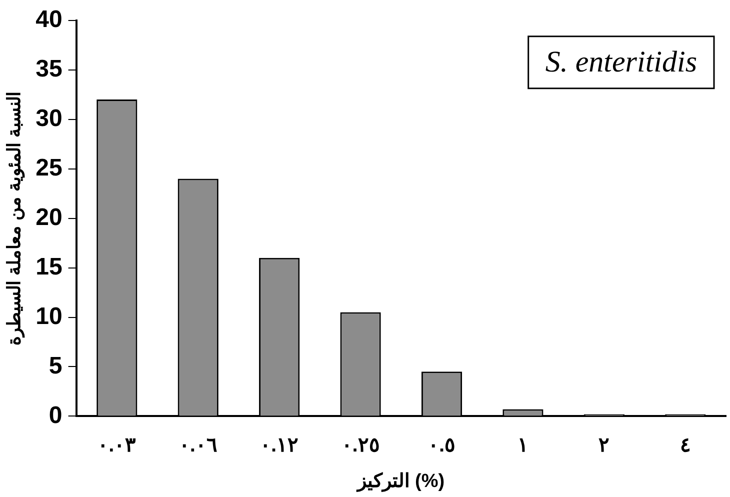 The image size is (730, 497). What do you see at coordinates (49, 20) in the screenshot?
I see `y-tick-label: 40` at bounding box center [49, 20].